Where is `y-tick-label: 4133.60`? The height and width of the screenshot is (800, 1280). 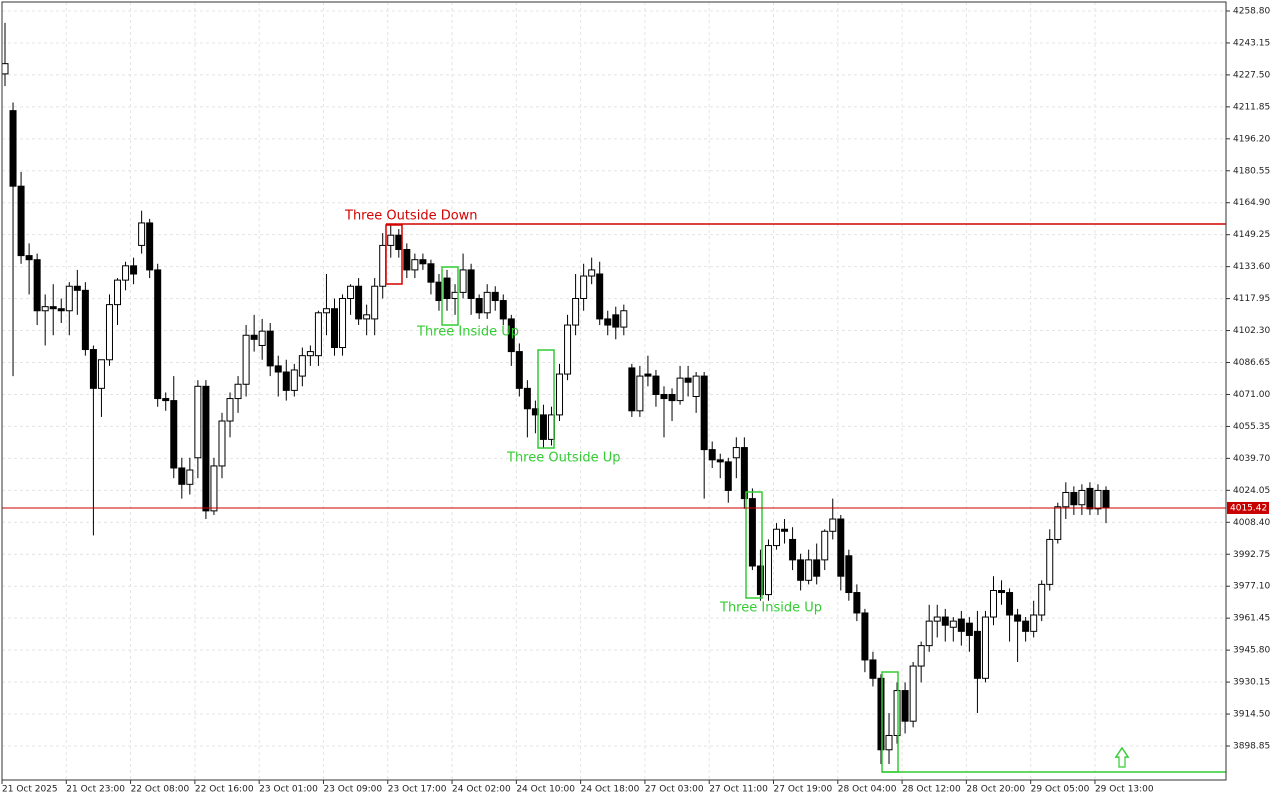
y-tick-label: 4133.60 is located at coordinates (1251, 267).